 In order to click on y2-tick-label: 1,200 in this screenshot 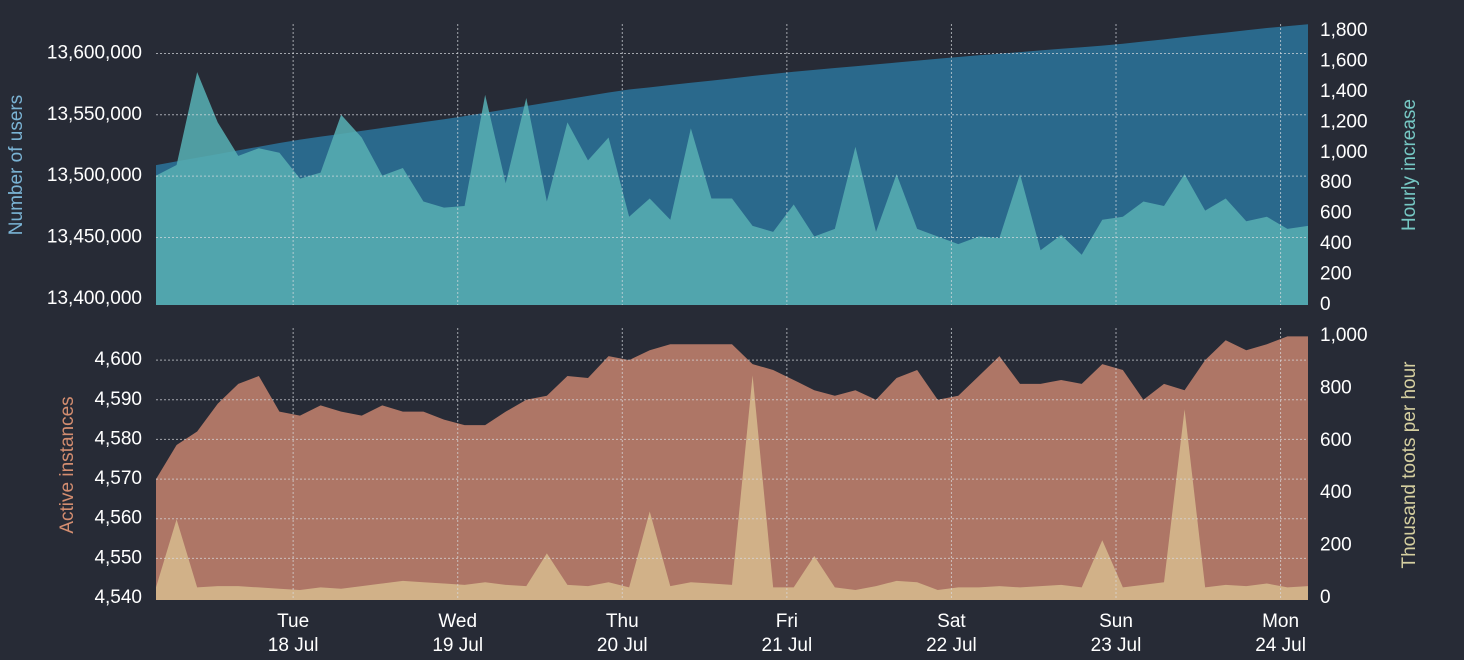, I will do `click(1344, 121)`.